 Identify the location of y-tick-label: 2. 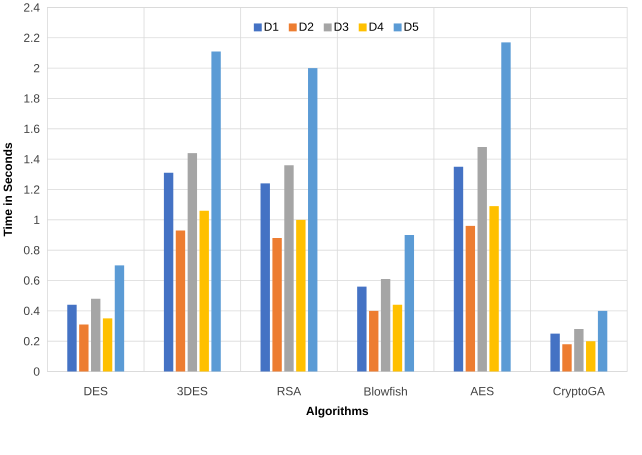
(37, 68).